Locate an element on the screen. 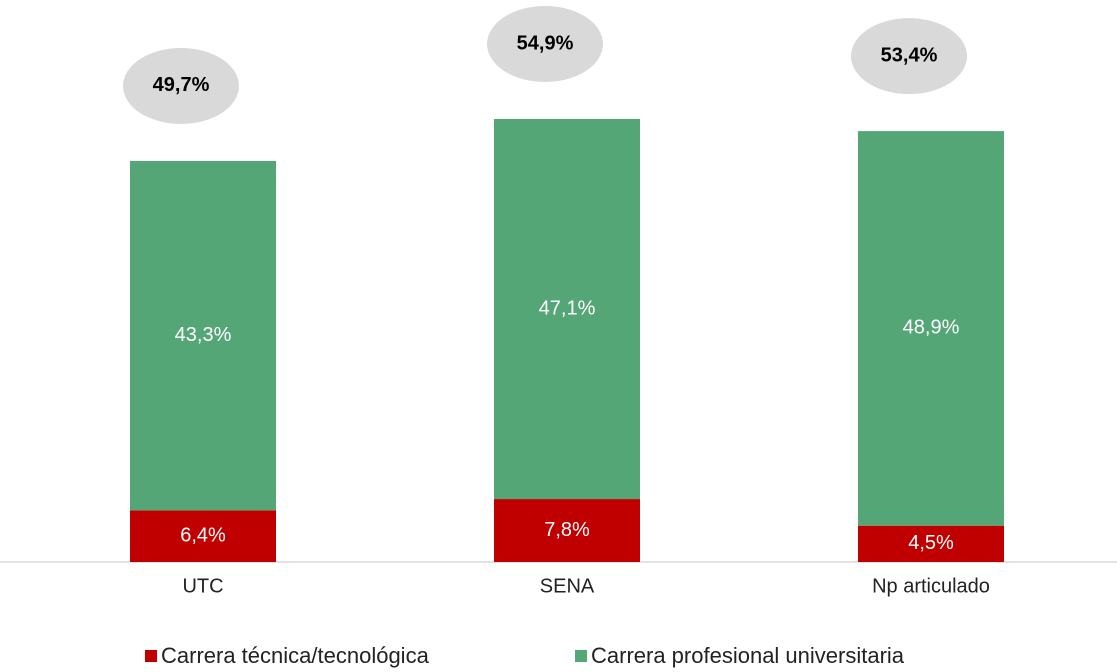  x-tick-label: SENA is located at coordinates (567, 586).